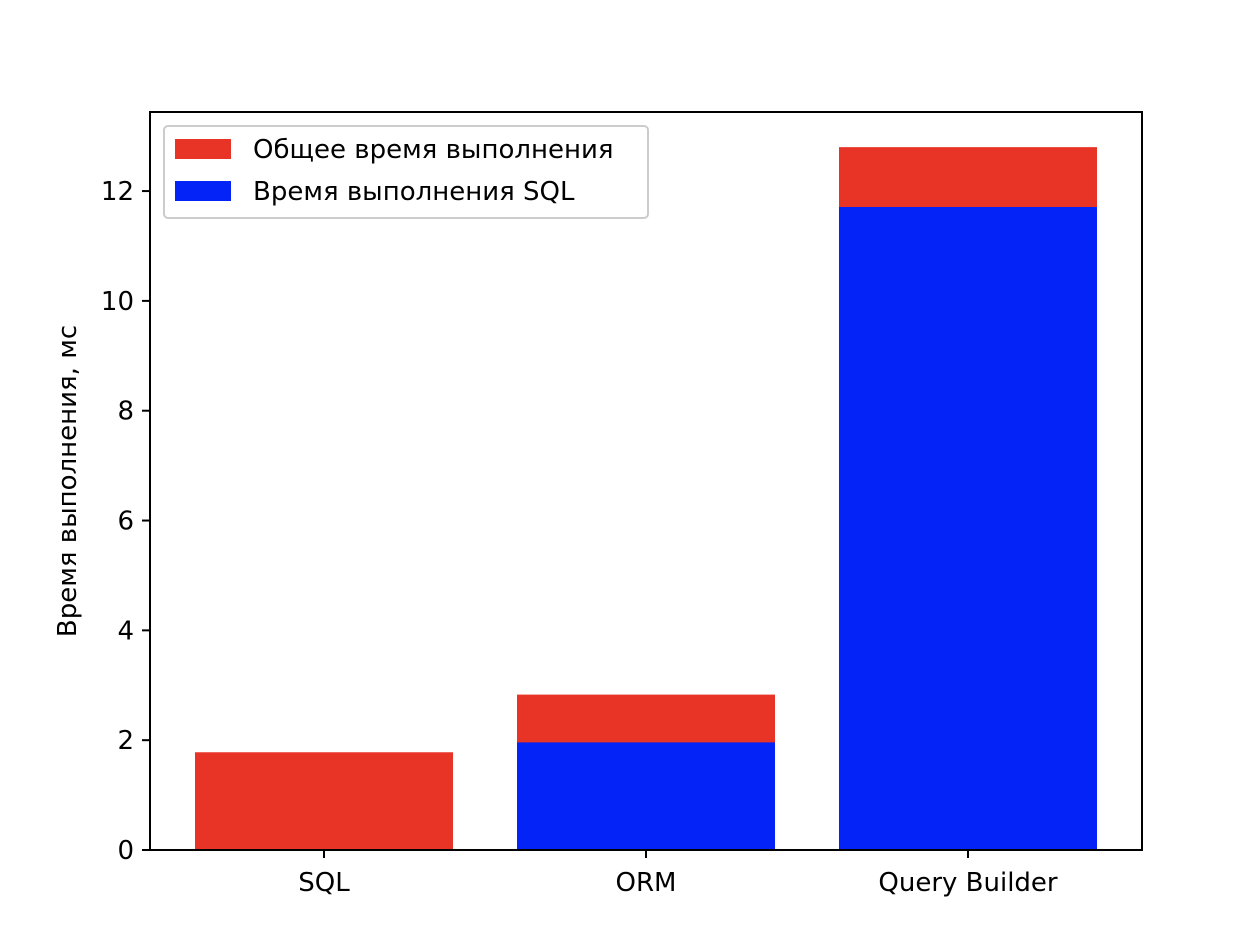  What do you see at coordinates (125, 851) in the screenshot?
I see `y-tick-label: 0` at bounding box center [125, 851].